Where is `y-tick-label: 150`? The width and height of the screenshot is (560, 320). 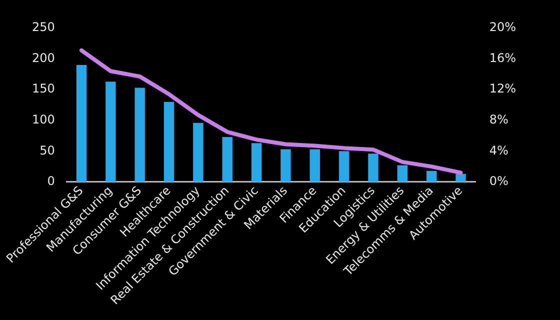 y-tick-label: 150 is located at coordinates (43, 89).